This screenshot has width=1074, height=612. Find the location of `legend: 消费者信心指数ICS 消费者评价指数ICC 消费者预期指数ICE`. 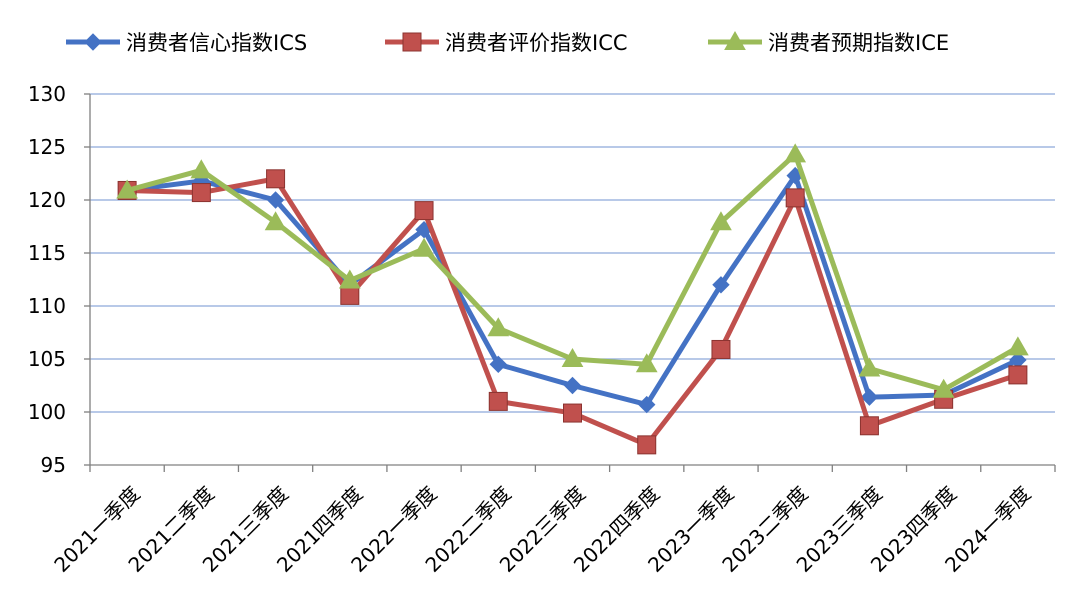

legend: 消费者信心指数ICS 消费者评价指数ICC 消费者预期指数ICE is located at coordinates (507, 42).